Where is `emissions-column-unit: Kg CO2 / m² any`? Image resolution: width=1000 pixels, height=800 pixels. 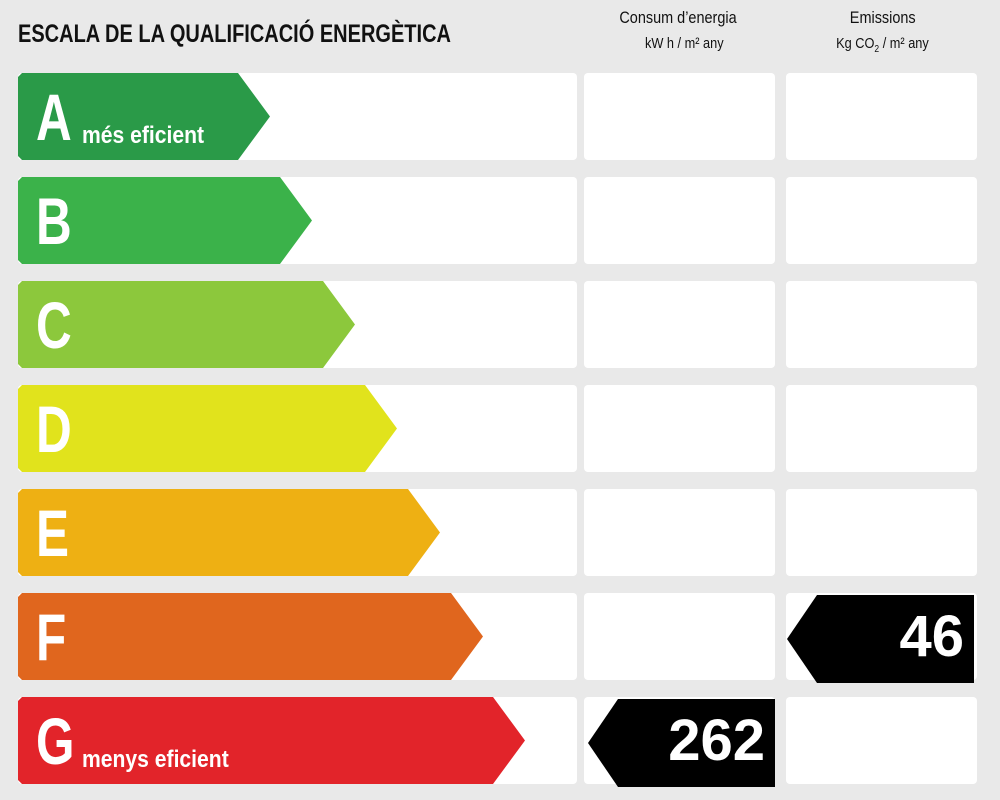 emissions-column-unit: Kg CO2 / m² any is located at coordinates (882, 45).